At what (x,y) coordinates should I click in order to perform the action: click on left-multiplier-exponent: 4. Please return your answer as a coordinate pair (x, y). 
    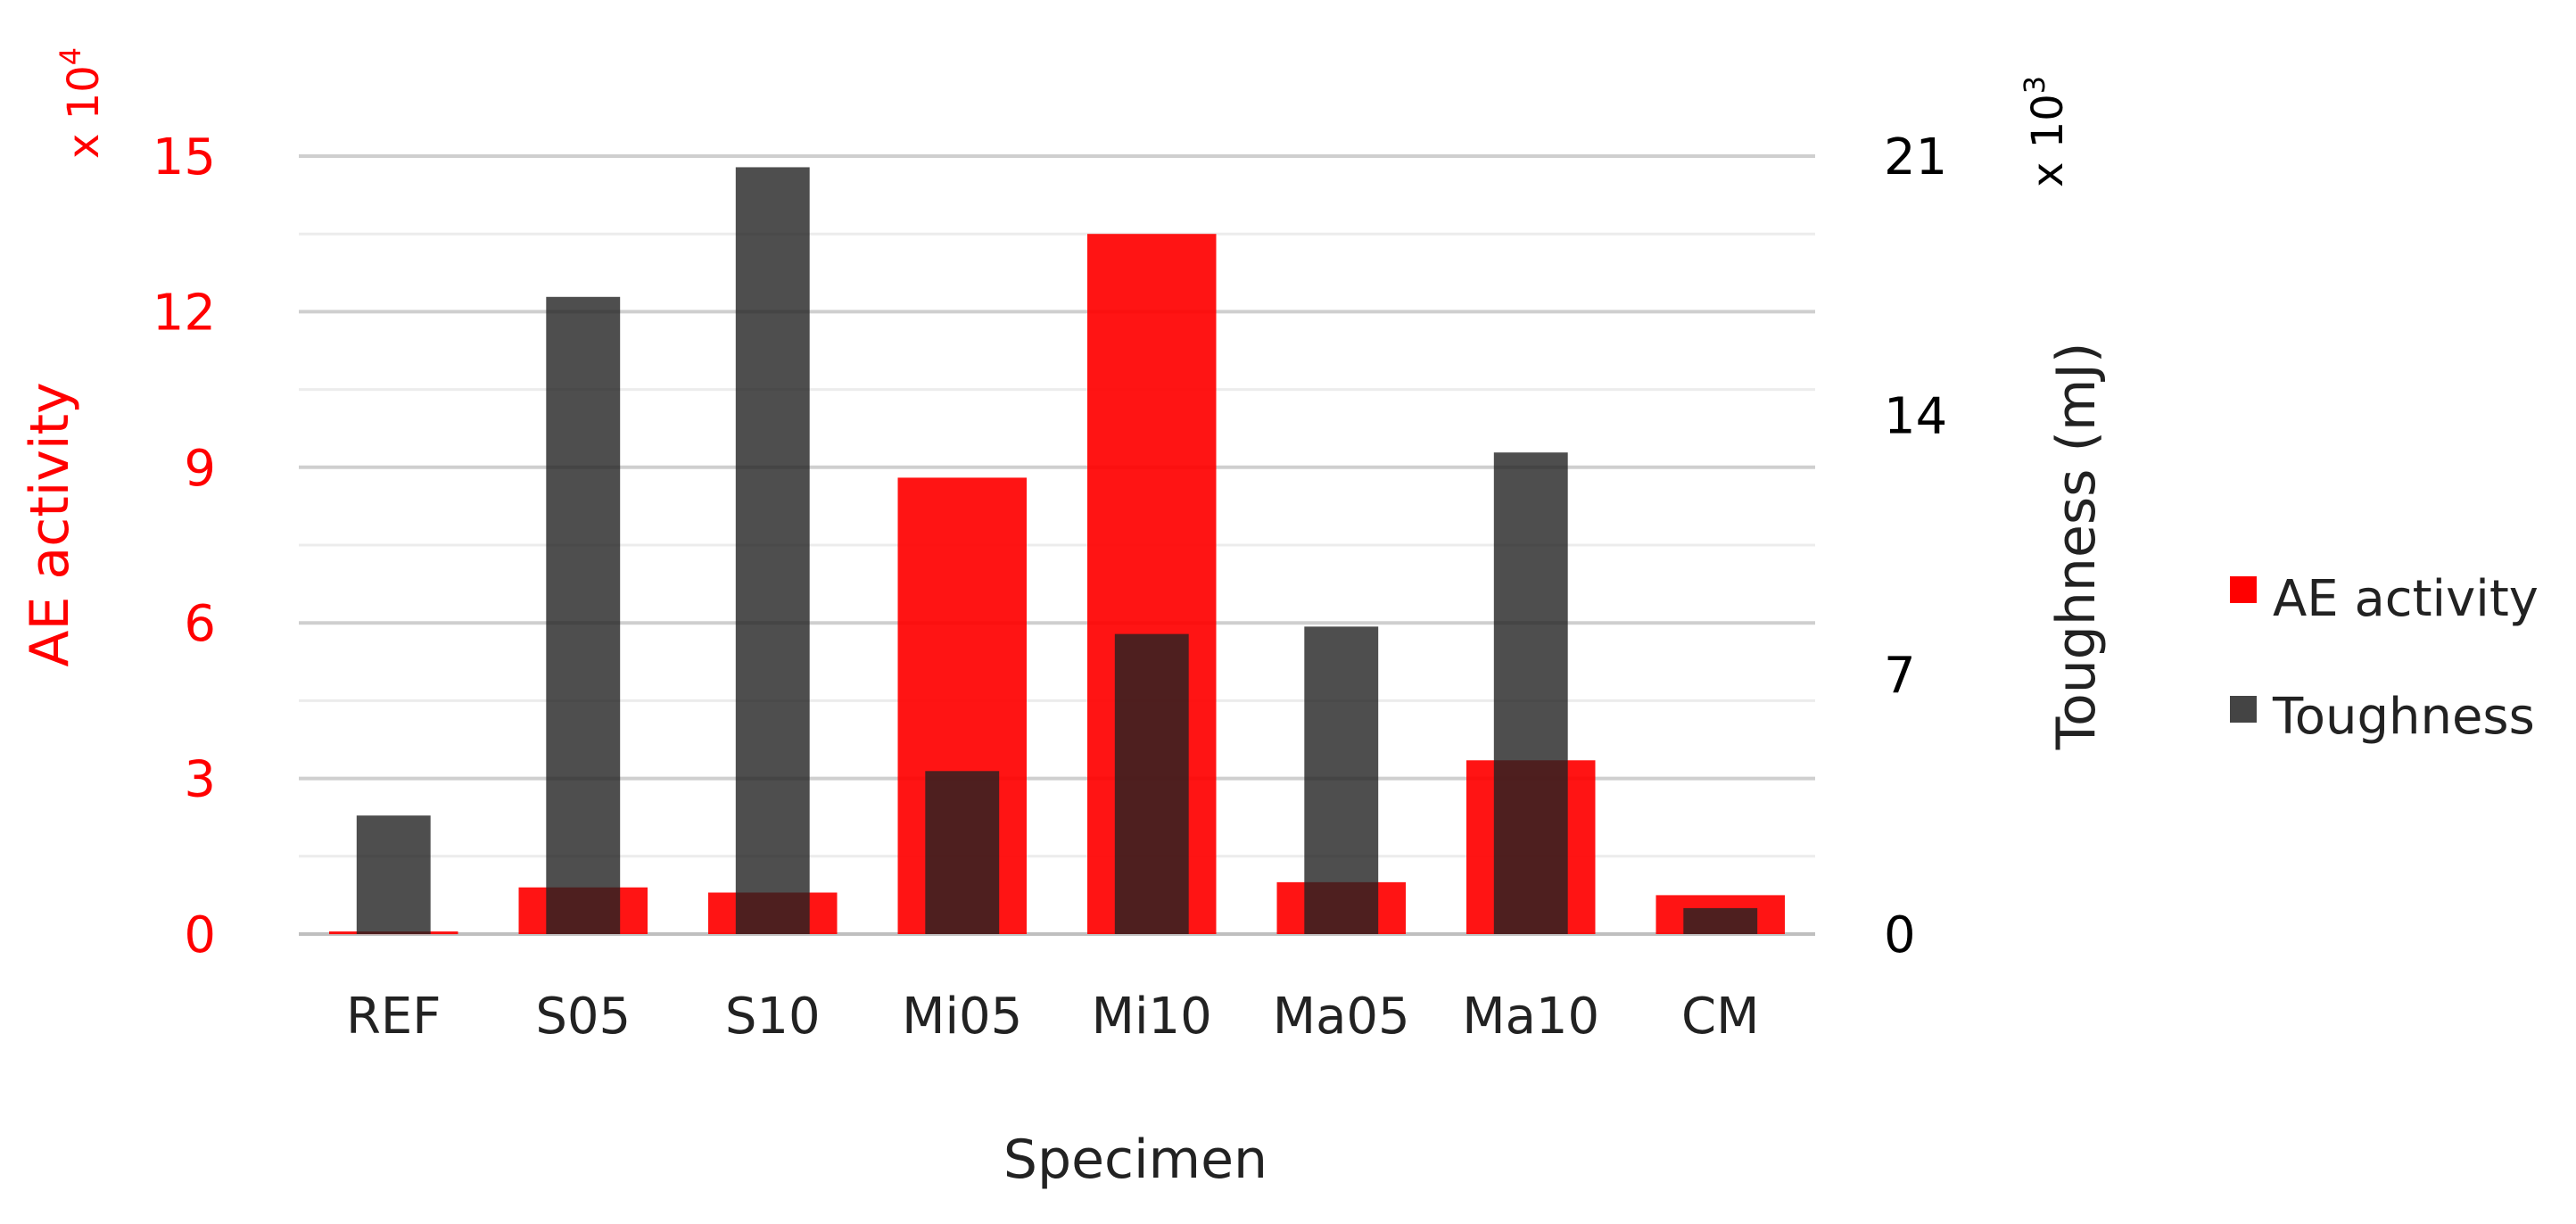
    Looking at the image, I should click on (70, 56).